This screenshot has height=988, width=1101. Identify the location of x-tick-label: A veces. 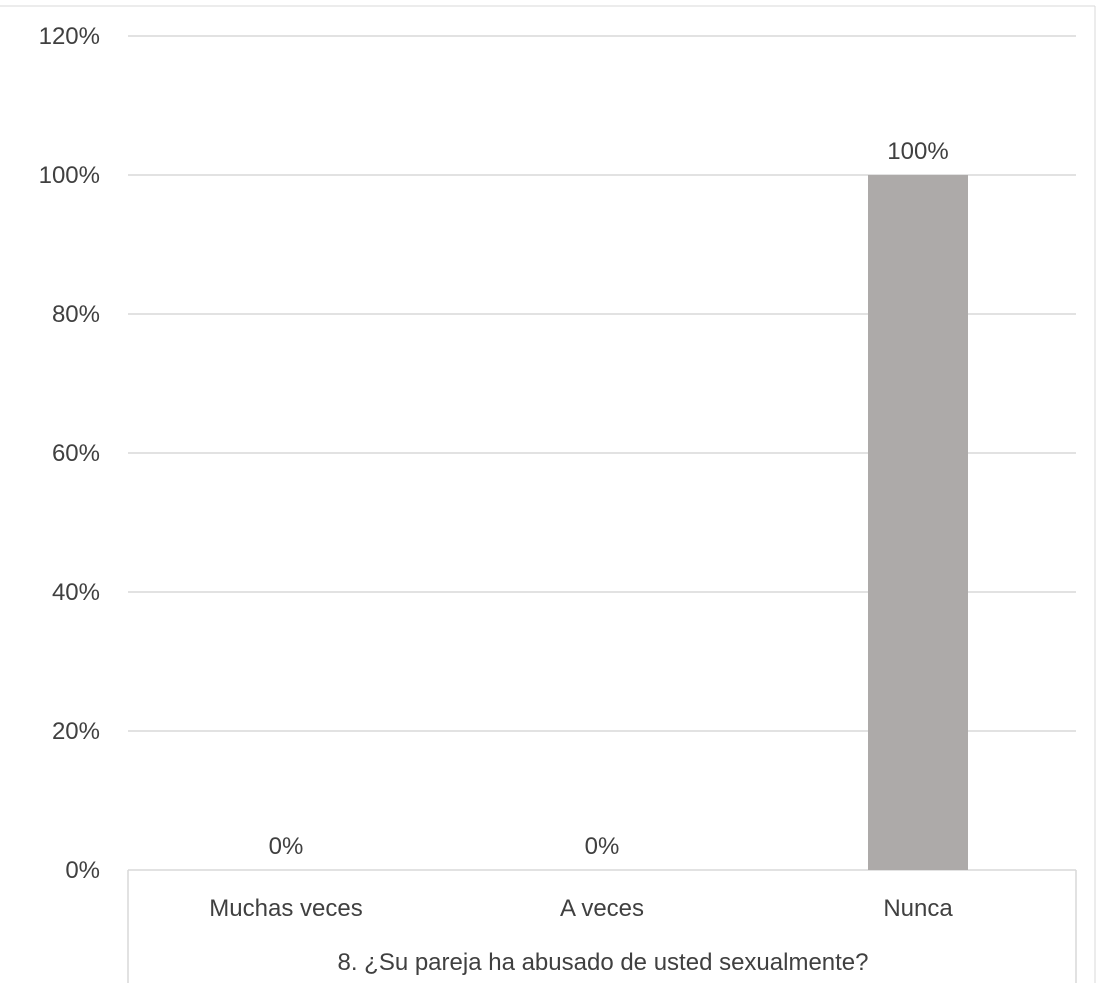
(602, 908).